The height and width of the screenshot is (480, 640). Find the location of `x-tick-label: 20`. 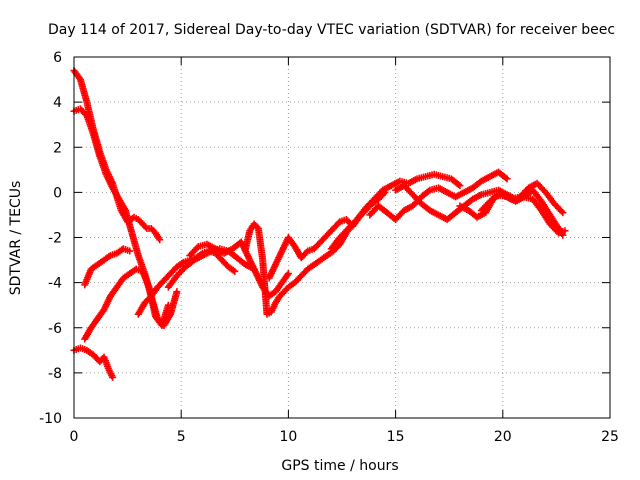

x-tick-label: 20 is located at coordinates (503, 437).